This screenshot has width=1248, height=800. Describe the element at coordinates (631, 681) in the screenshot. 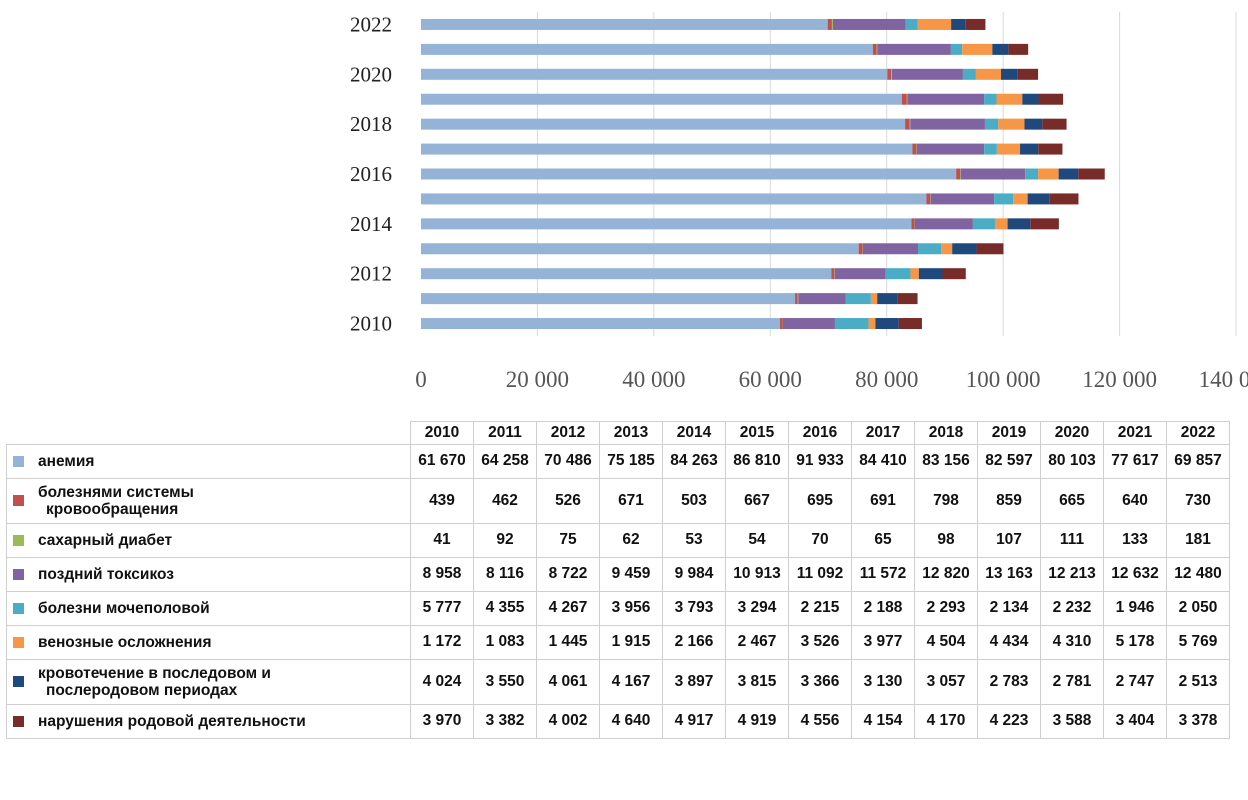

I see `table-cell: 4 167` at that location.